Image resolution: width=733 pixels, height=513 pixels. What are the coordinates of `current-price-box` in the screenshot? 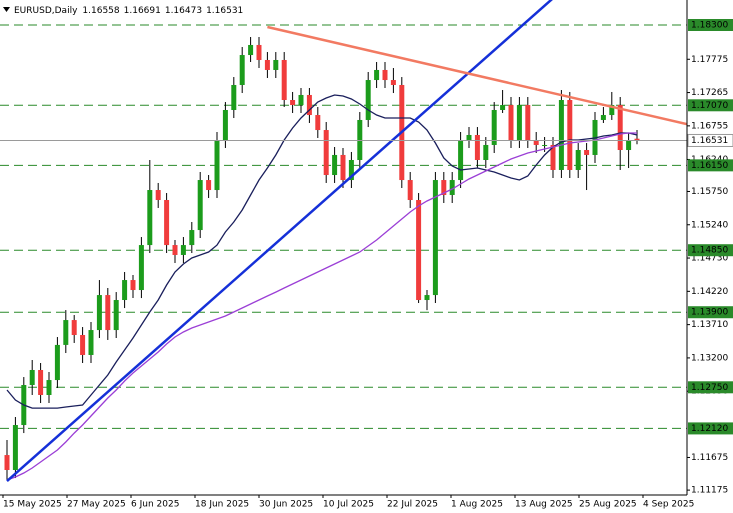 It's located at (710, 140).